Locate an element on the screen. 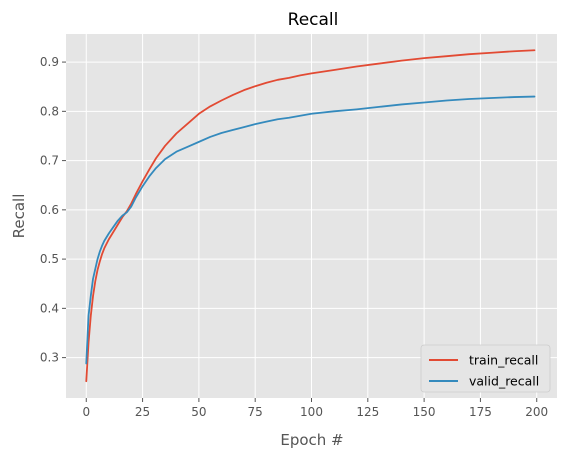 Image resolution: width=571 pixels, height=460 pixels. y-tick-label: 0.9 is located at coordinates (49, 62).